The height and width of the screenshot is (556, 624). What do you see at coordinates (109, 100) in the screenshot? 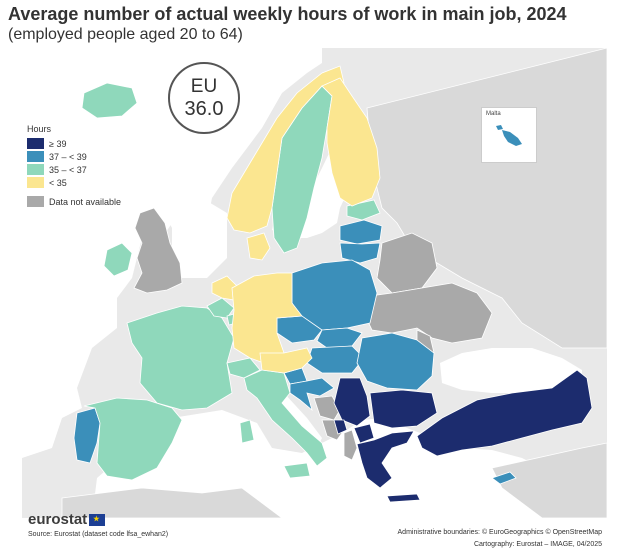
I see `region-iceland` at bounding box center [109, 100].